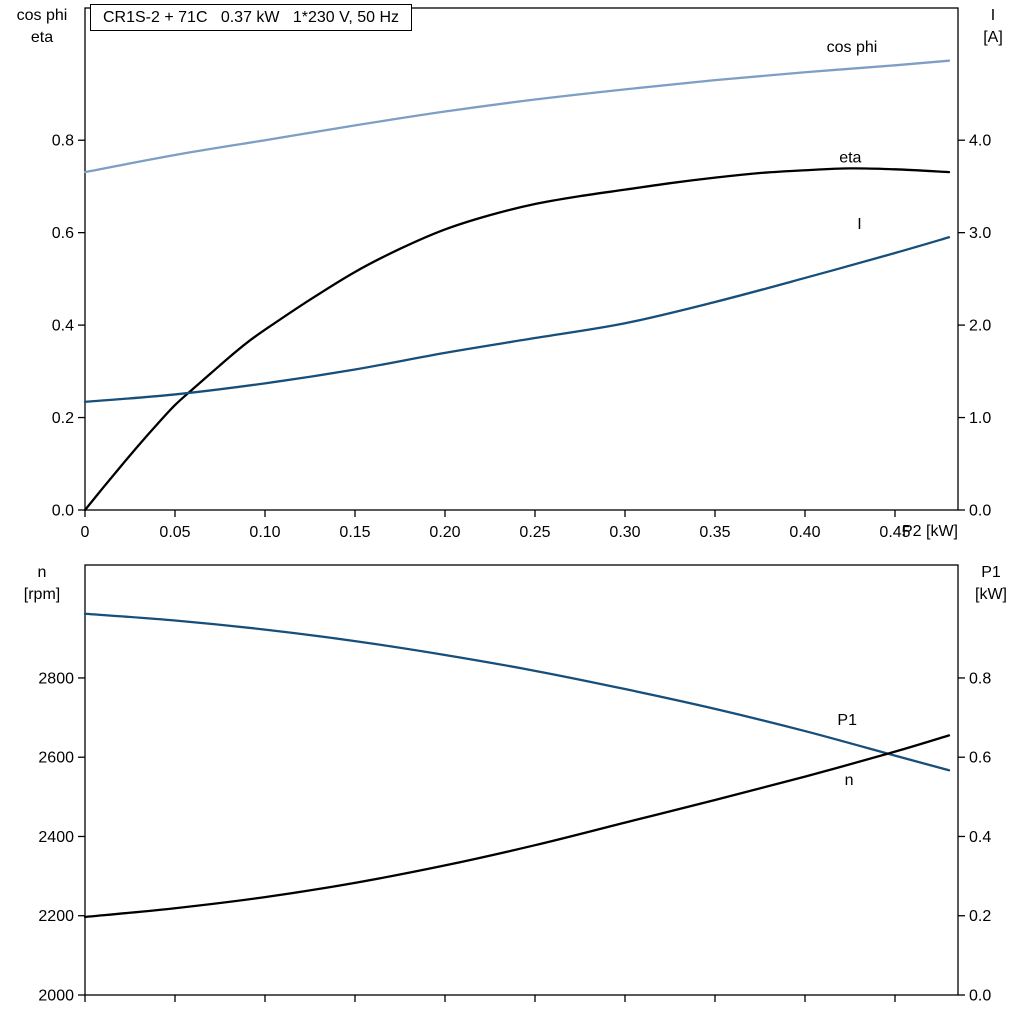 The image size is (1024, 1024). I want to click on curve-label-cos-phi: cos phi, so click(852, 47).